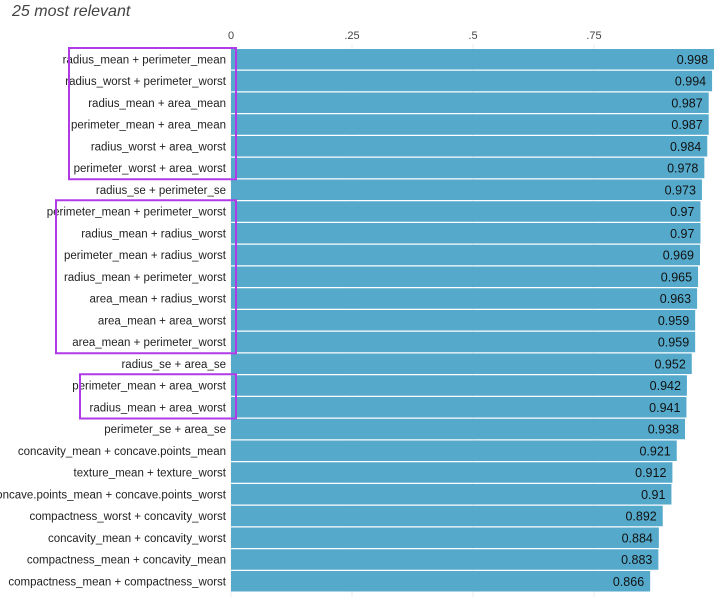  I want to click on category-label: radius_worst + perimeter_worst, so click(146, 82).